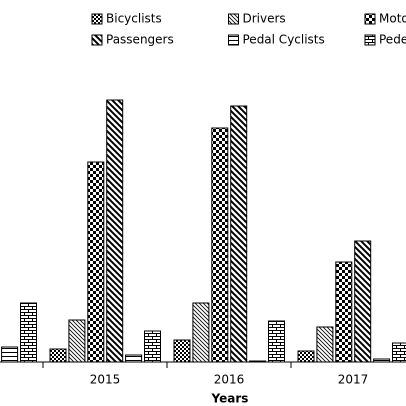  What do you see at coordinates (284, 40) in the screenshot?
I see `legend-label: Pedal Cyclists` at bounding box center [284, 40].